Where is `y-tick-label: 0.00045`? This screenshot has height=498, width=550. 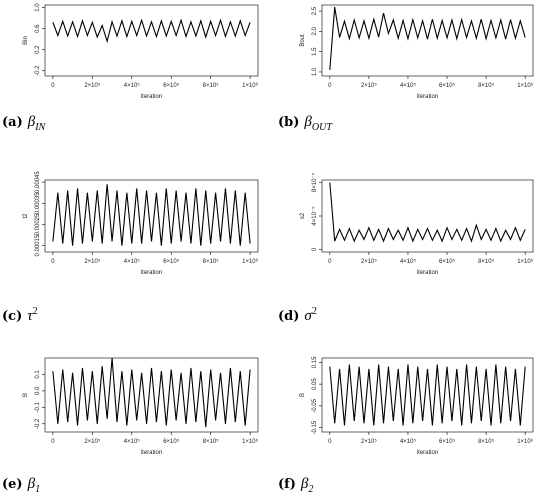 y-tick-label: 0.00045 is located at coordinates (38, 182).